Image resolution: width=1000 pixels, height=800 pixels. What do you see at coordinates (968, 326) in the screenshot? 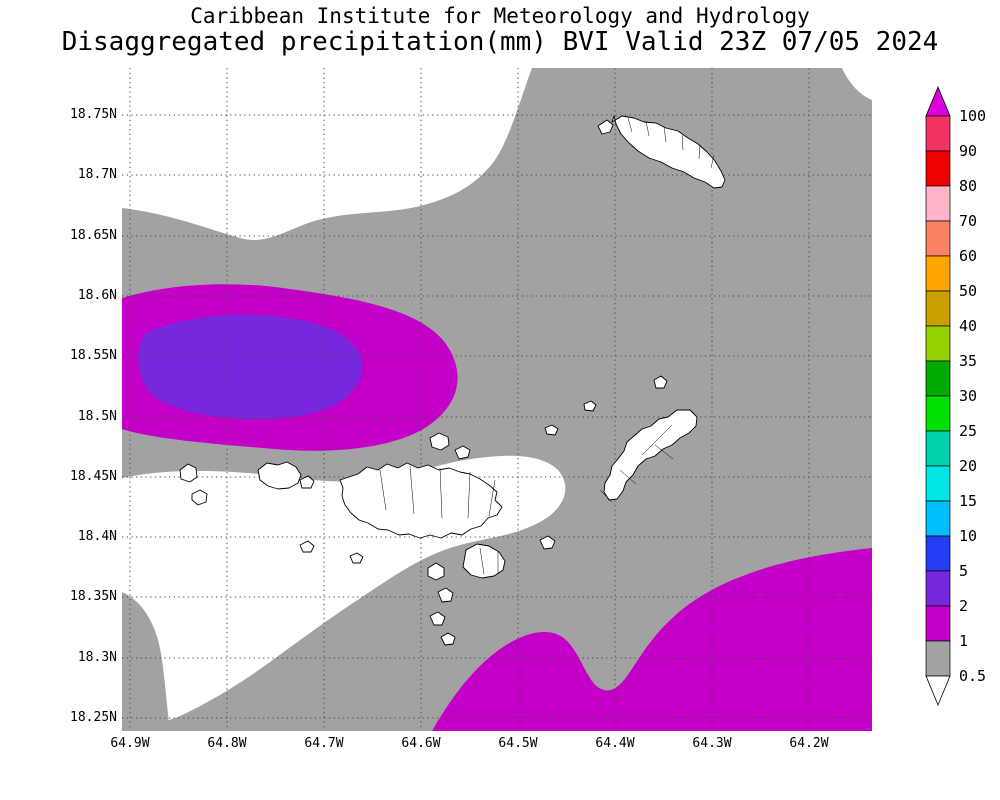
I see `colorbar-tick-label: 40` at bounding box center [968, 326].